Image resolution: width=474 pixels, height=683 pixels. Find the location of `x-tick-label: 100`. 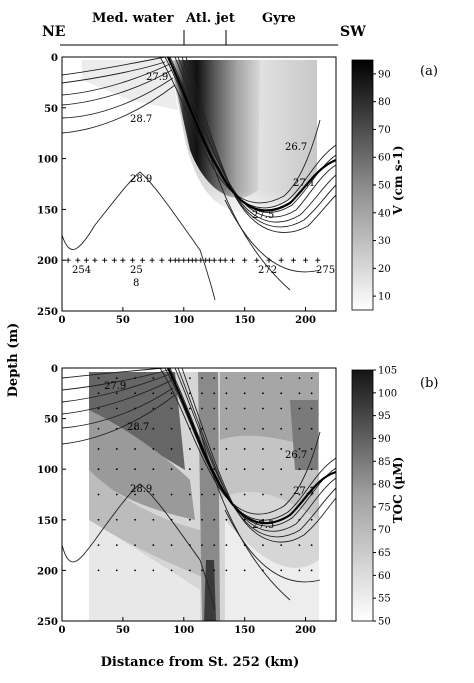

x-tick-label: 100 is located at coordinates (183, 630).